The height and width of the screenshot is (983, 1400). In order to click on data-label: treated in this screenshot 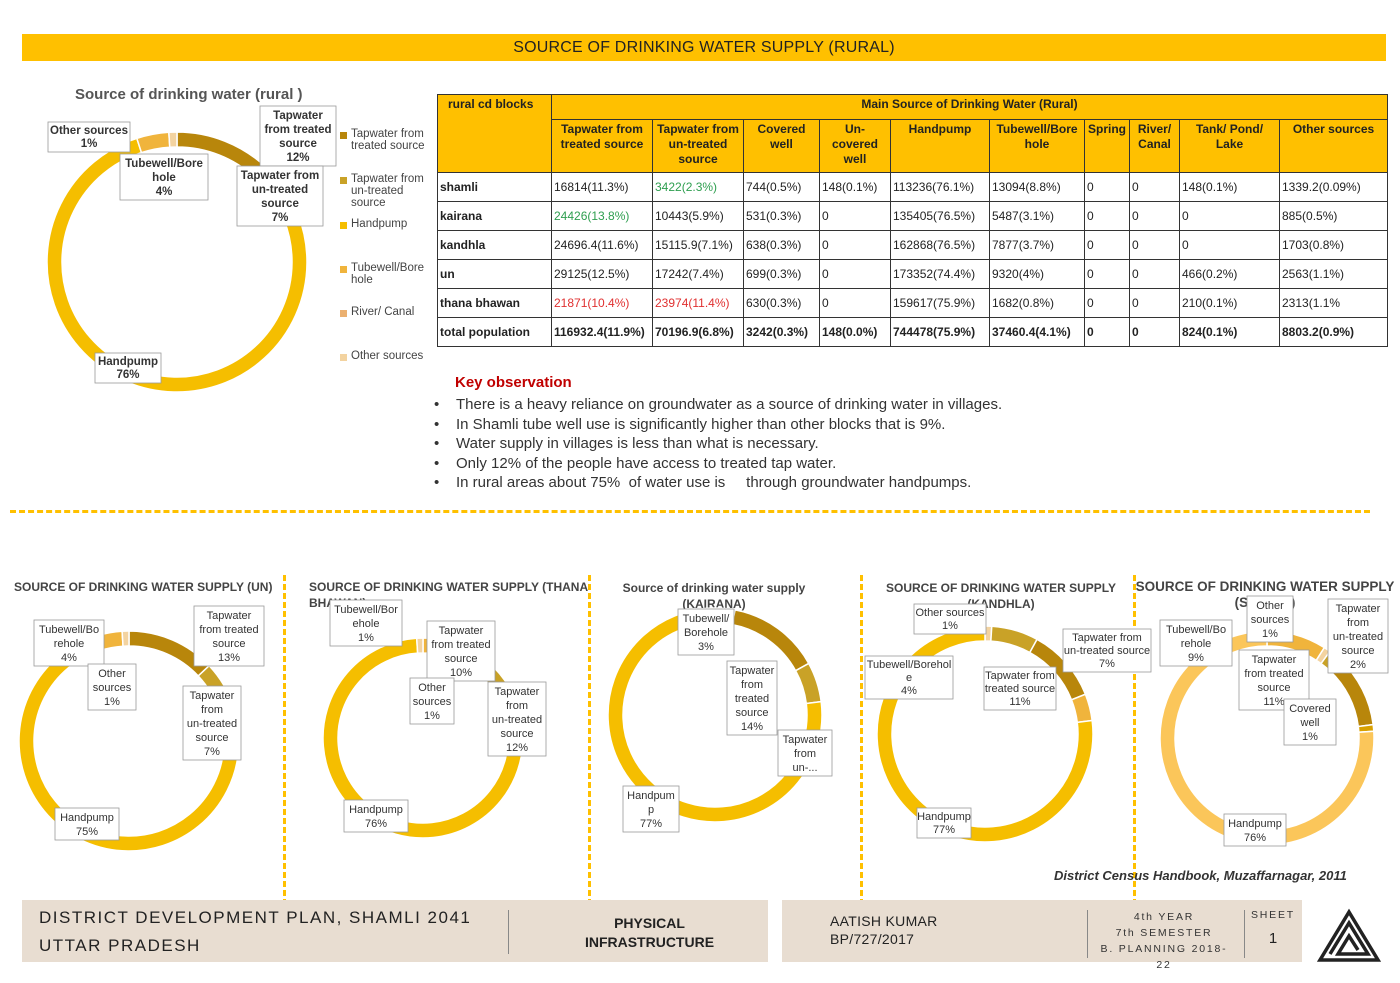, I will do `click(752, 699)`.